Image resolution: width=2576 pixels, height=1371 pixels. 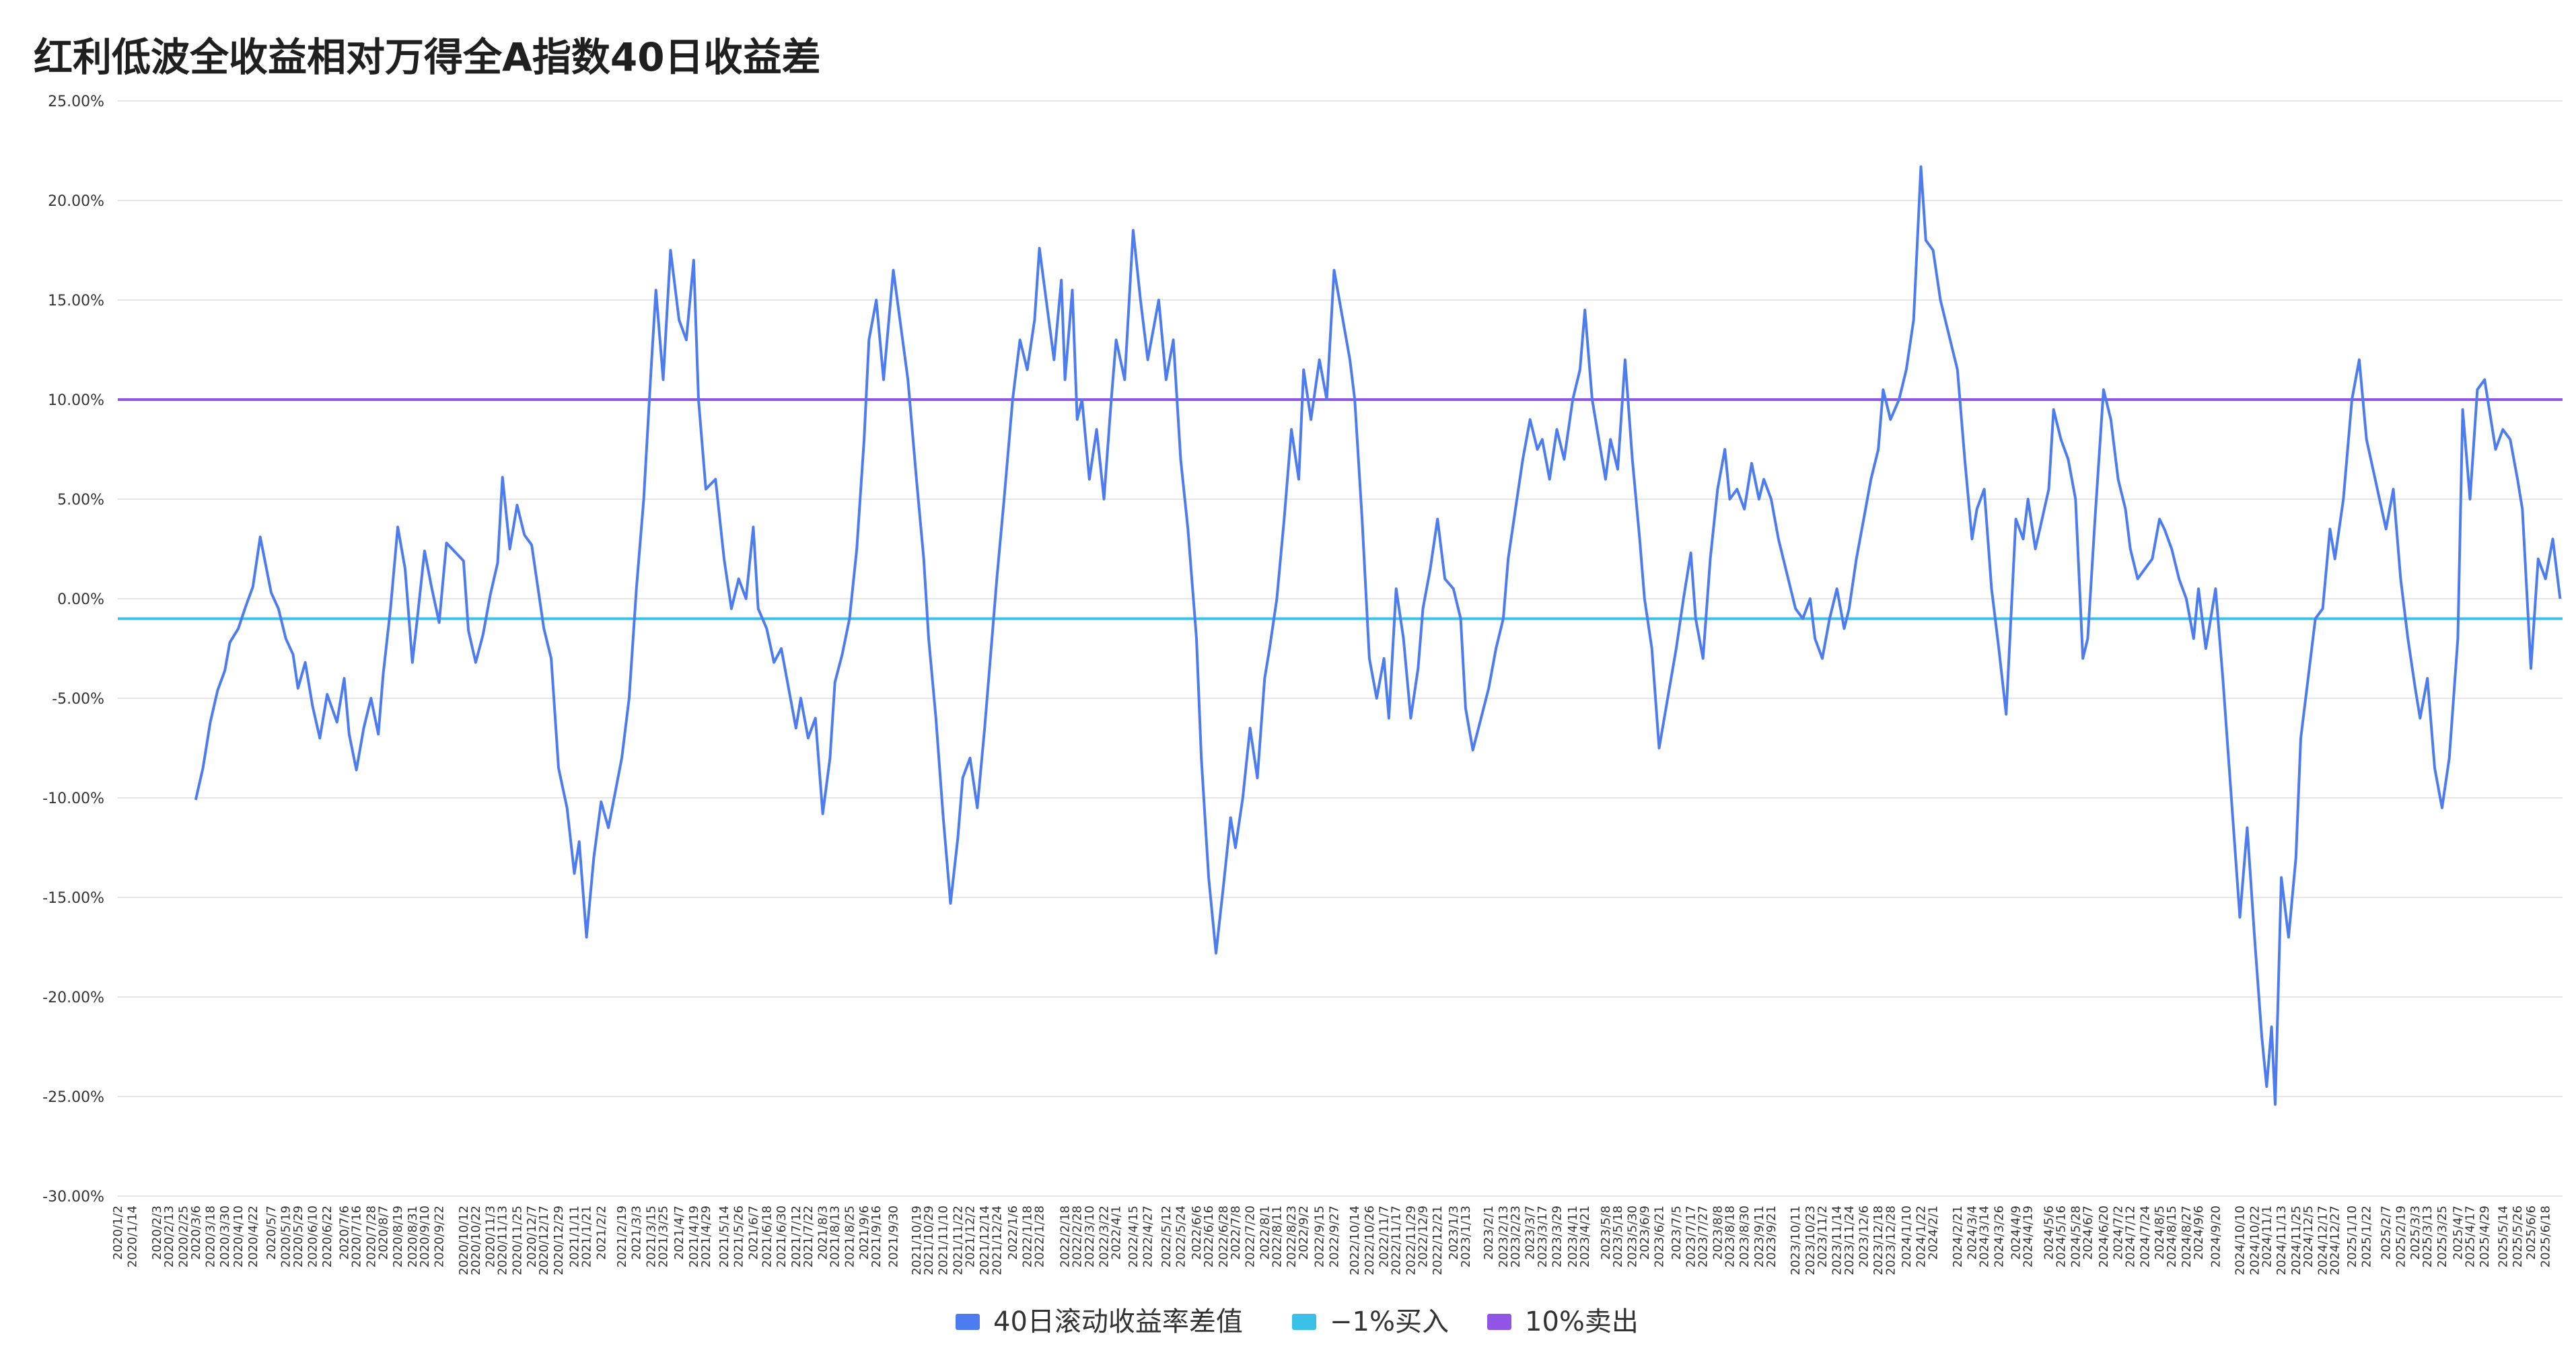 What do you see at coordinates (1489, 1233) in the screenshot?
I see `x-tick-label: 2023/2/1` at bounding box center [1489, 1233].